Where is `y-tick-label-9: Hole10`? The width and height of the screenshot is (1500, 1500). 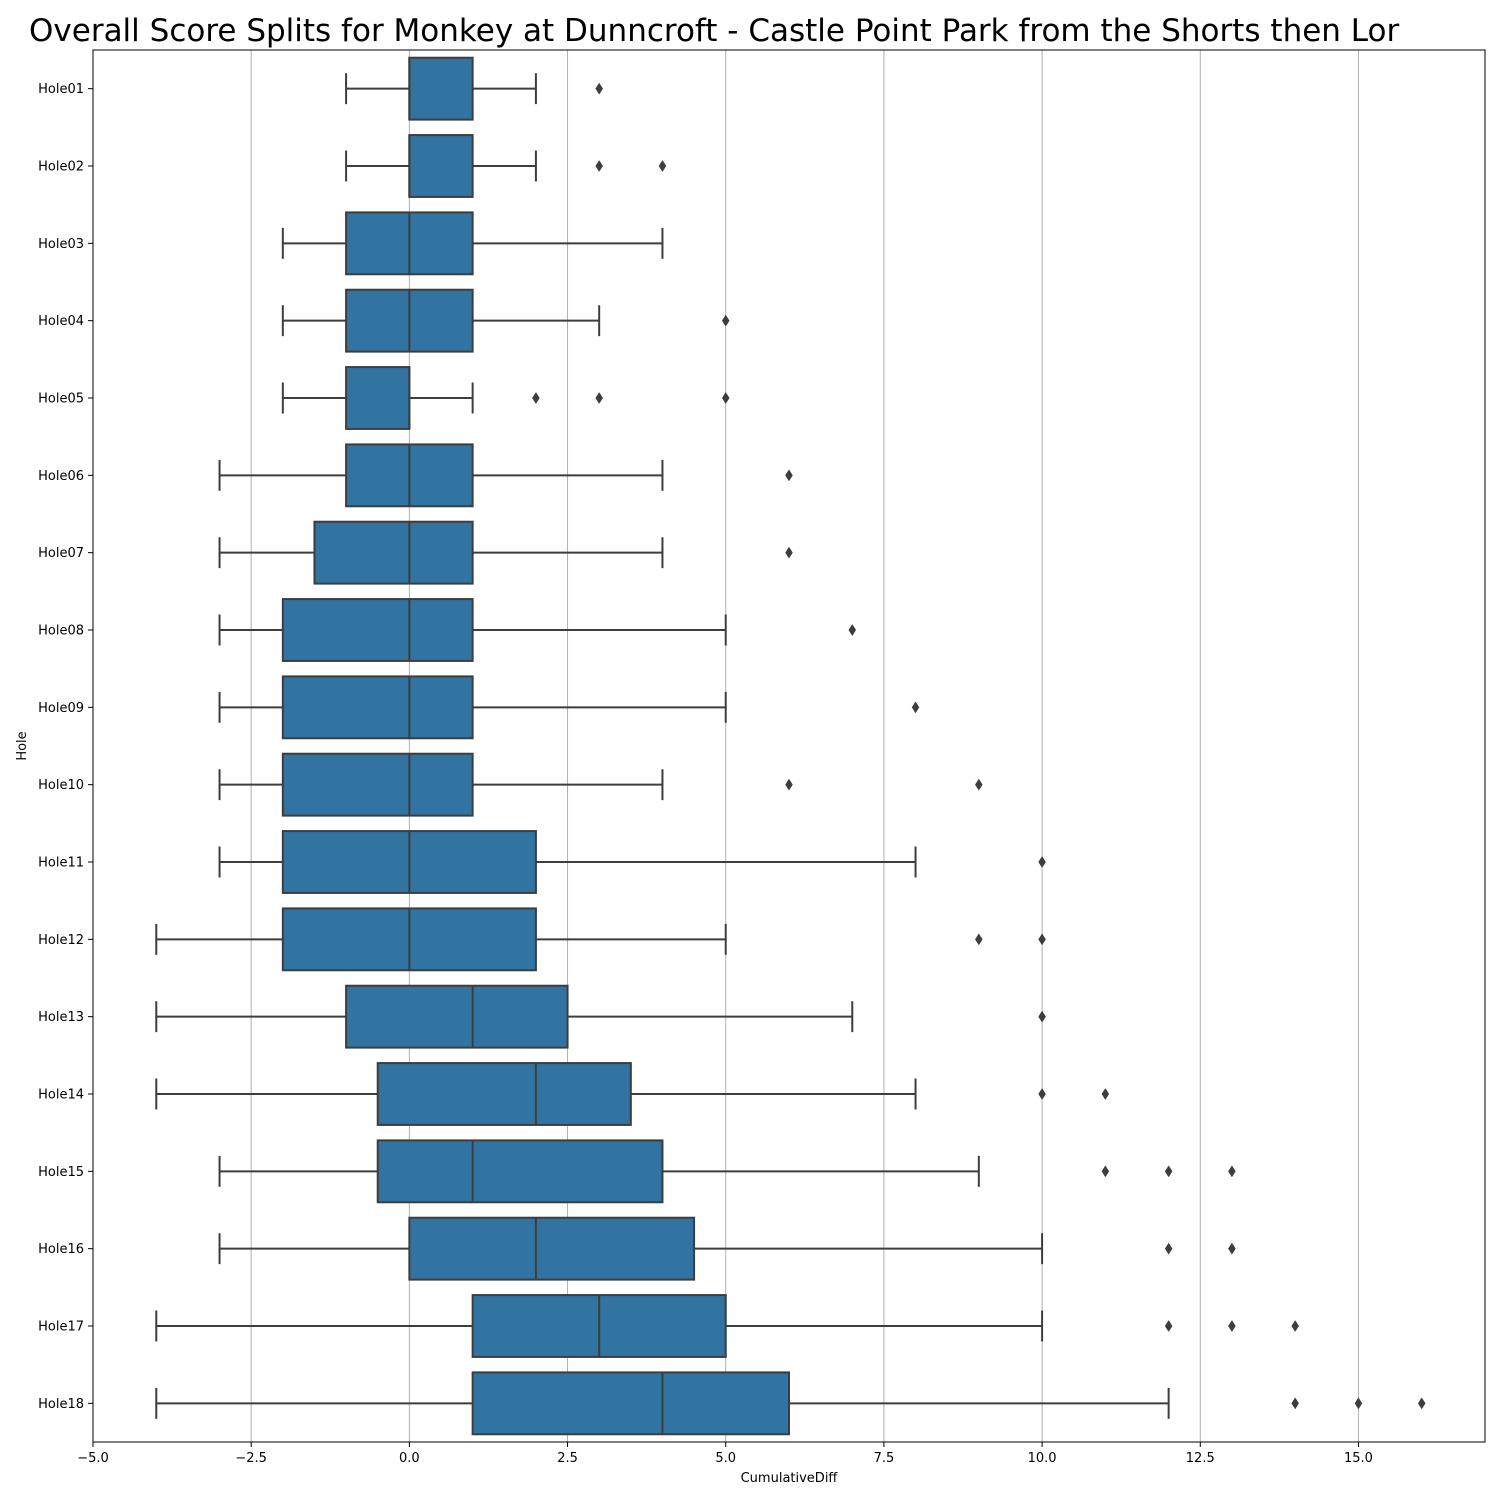 y-tick-label-9: Hole10 is located at coordinates (61, 785).